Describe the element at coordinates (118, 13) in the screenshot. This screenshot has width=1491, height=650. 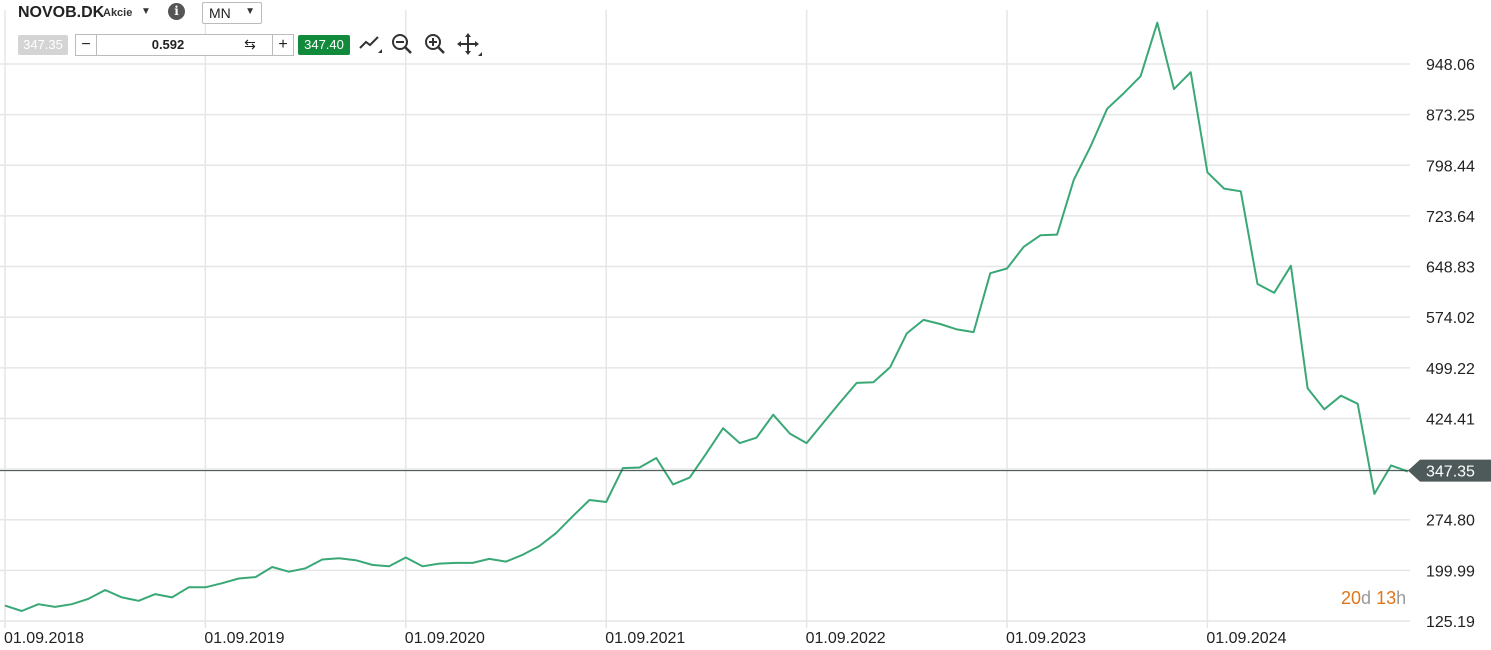
I see `symbol-type: Akcie` at that location.